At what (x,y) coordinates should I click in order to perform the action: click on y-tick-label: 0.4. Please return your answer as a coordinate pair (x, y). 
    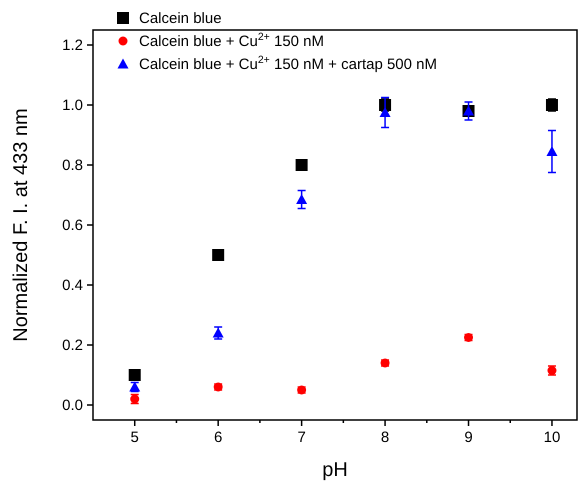
    Looking at the image, I should click on (72, 285).